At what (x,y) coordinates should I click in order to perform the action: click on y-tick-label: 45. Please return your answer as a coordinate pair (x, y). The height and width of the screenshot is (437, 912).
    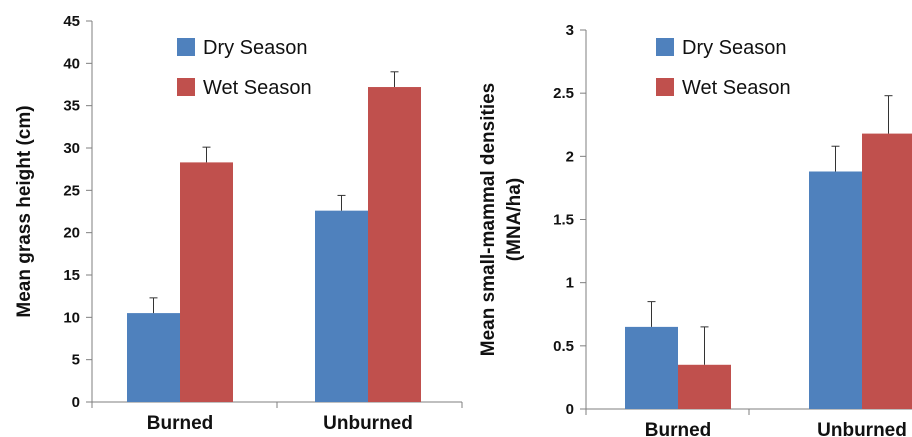
    Looking at the image, I should click on (71, 21).